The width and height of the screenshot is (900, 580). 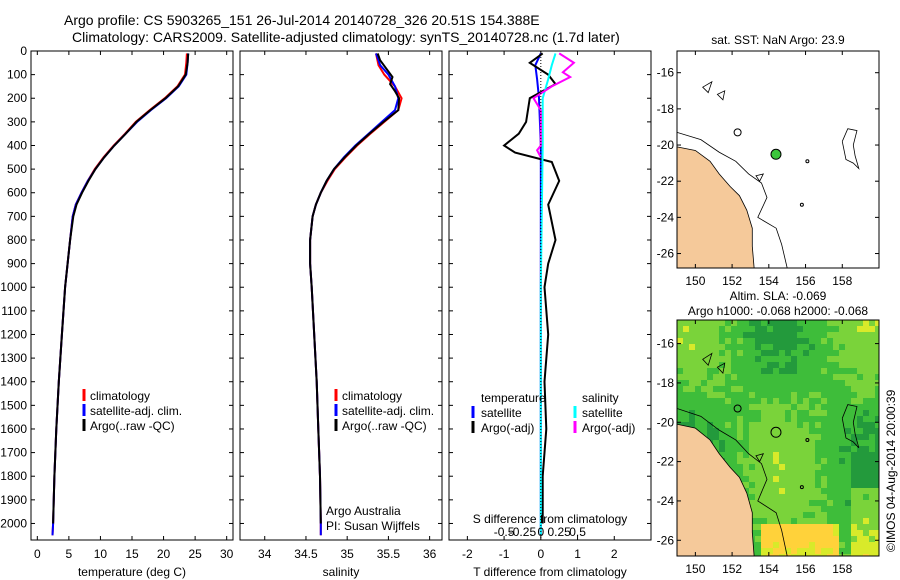 What do you see at coordinates (17, 240) in the screenshot?
I see `y-tick-label: 800` at bounding box center [17, 240].